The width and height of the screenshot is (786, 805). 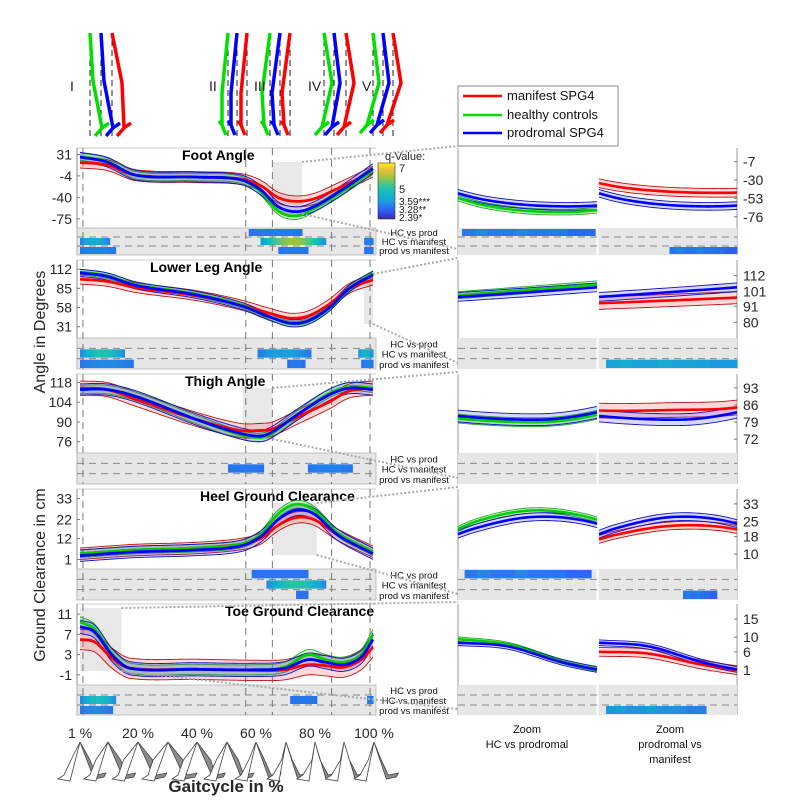 I want to click on zoom-caption-right-1: Zoom, so click(x=670, y=730).